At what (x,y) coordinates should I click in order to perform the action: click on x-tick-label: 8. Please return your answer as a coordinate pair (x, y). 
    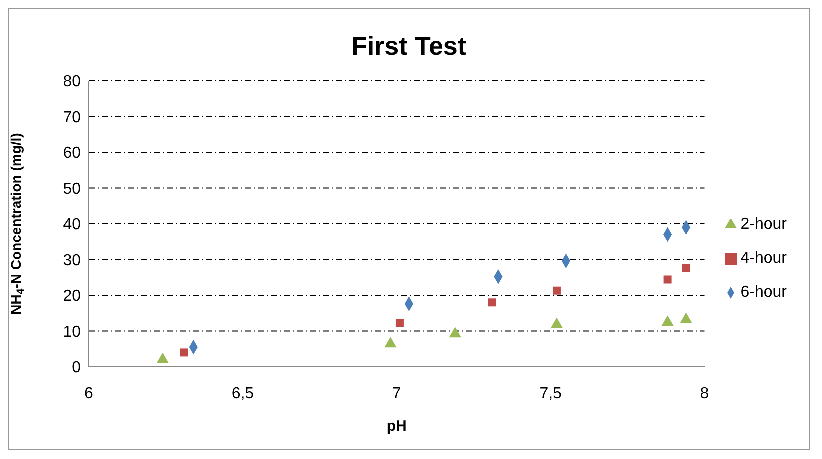
    Looking at the image, I should click on (705, 393).